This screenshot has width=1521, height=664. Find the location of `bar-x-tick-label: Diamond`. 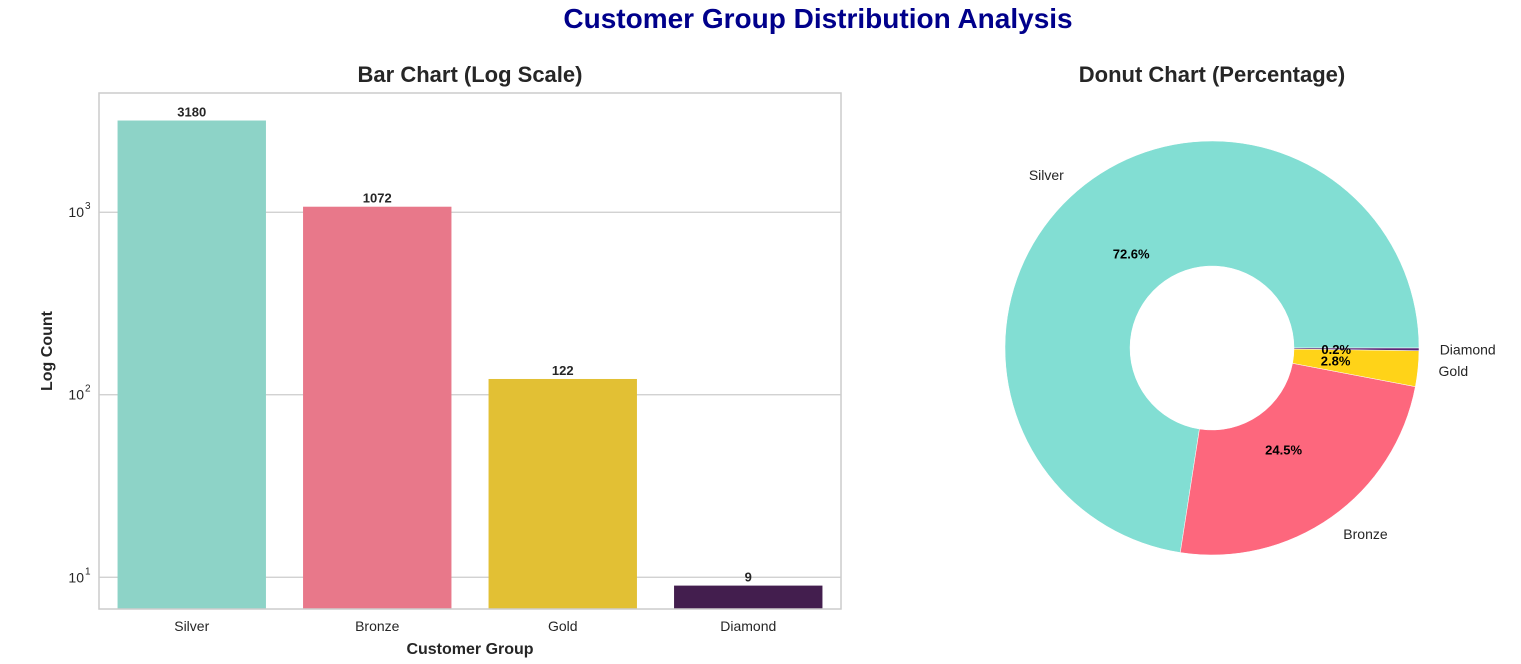

bar-x-tick-label: Diamond is located at coordinates (748, 626).